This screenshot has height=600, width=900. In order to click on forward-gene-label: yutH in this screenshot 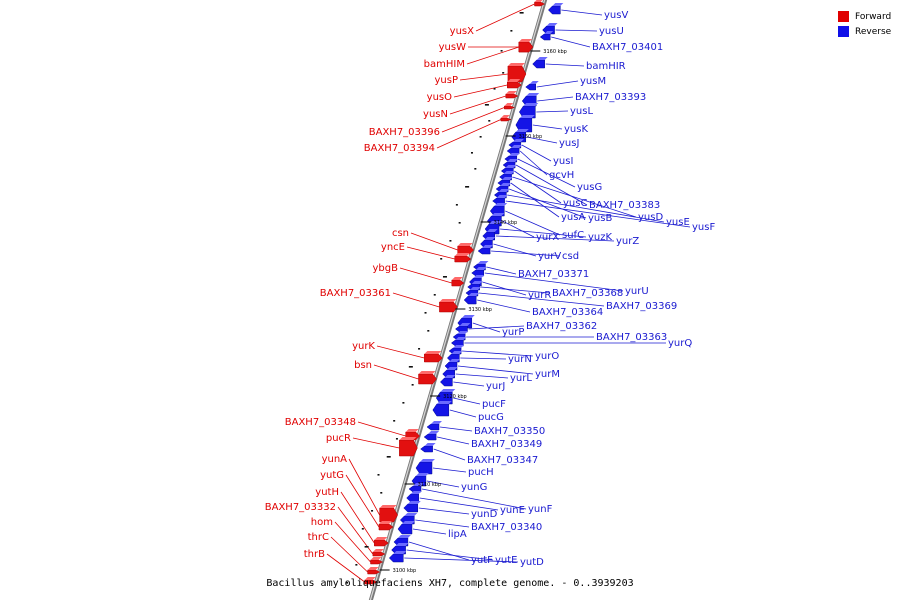, I will do `click(327, 492)`.